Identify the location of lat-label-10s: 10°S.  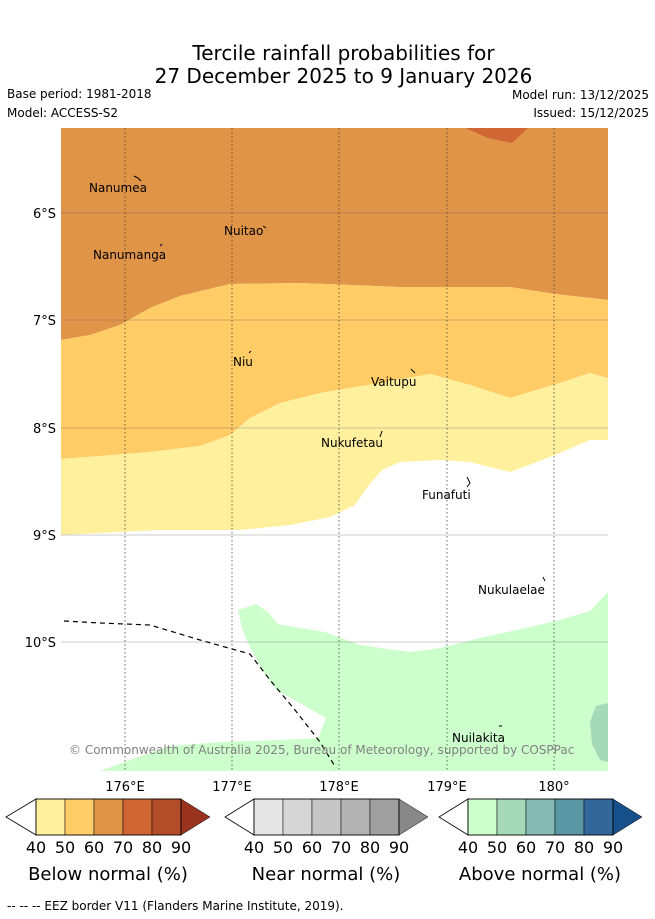
(40, 643).